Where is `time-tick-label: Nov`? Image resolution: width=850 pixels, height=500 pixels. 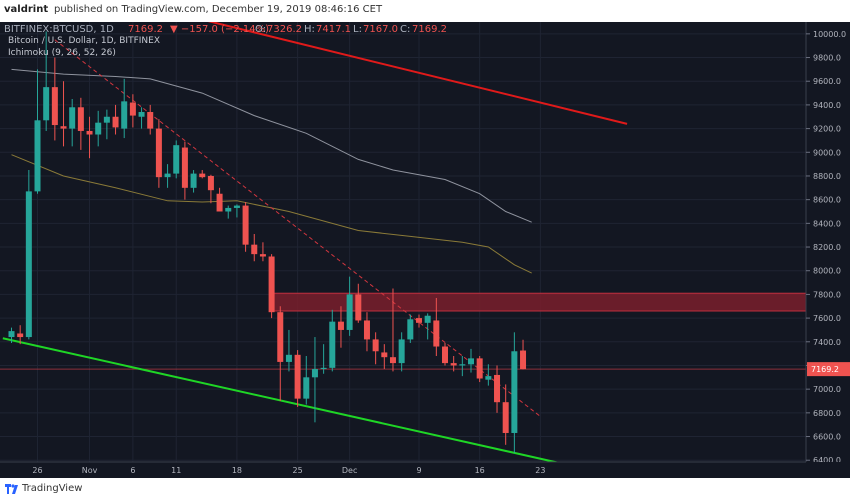
time-tick-label: Nov is located at coordinates (90, 470).